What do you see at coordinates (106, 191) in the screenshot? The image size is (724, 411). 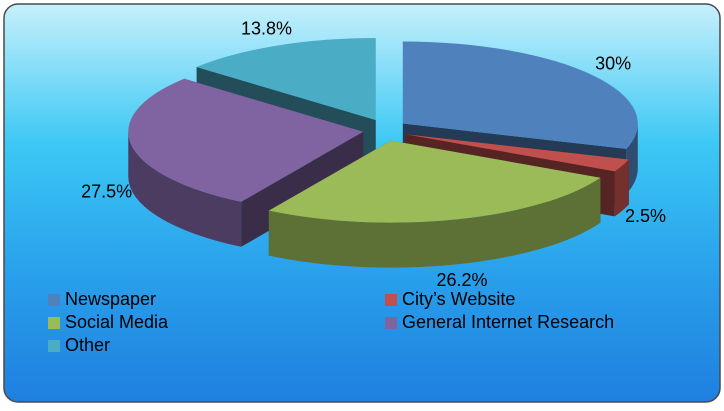 I see `data-label: 27.5%` at bounding box center [106, 191].